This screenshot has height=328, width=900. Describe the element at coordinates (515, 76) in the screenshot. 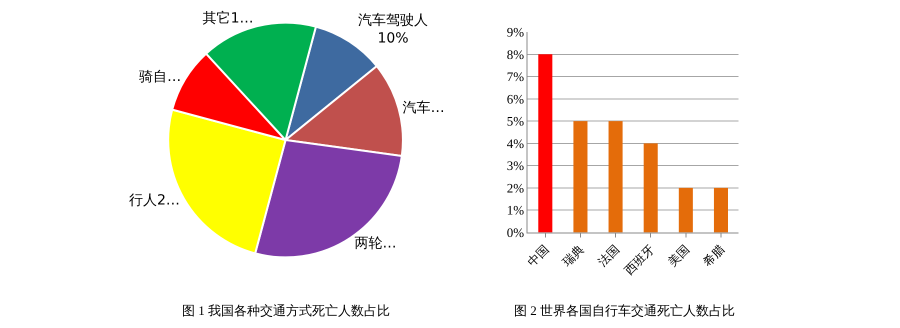

I see `y-tick-label: 7%` at that location.